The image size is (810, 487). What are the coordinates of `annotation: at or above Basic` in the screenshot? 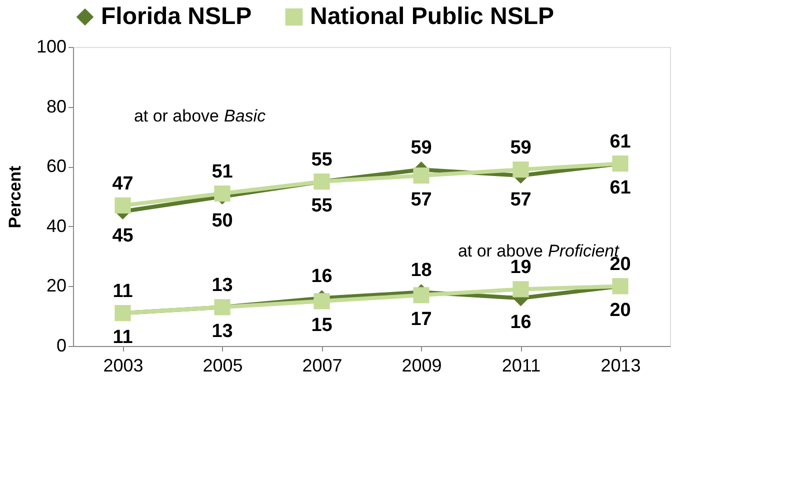 It's located at (200, 116).